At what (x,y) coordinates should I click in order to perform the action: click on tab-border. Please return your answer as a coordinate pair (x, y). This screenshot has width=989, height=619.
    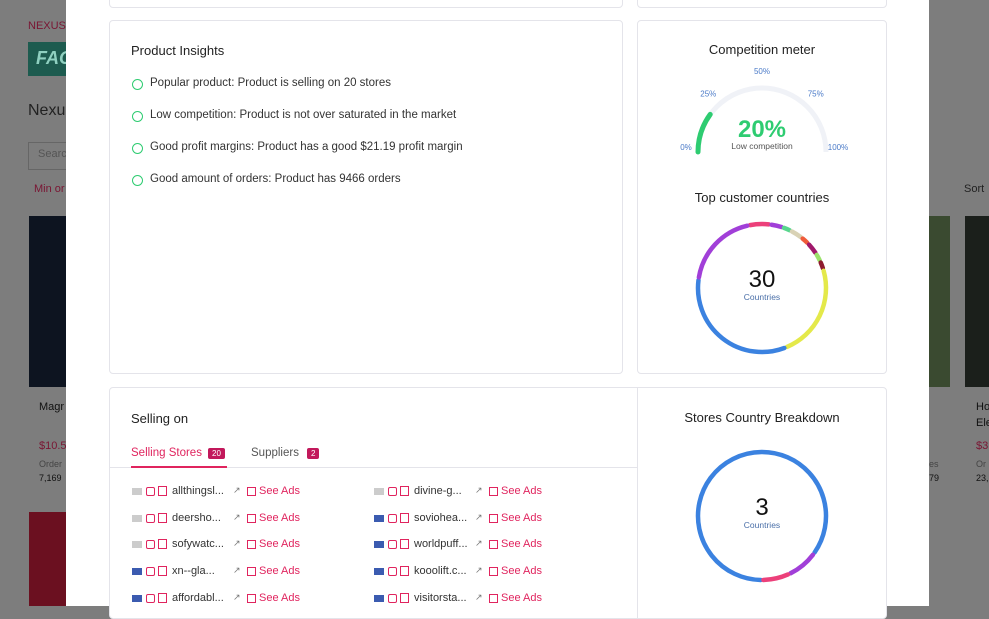
    Looking at the image, I should click on (373, 467).